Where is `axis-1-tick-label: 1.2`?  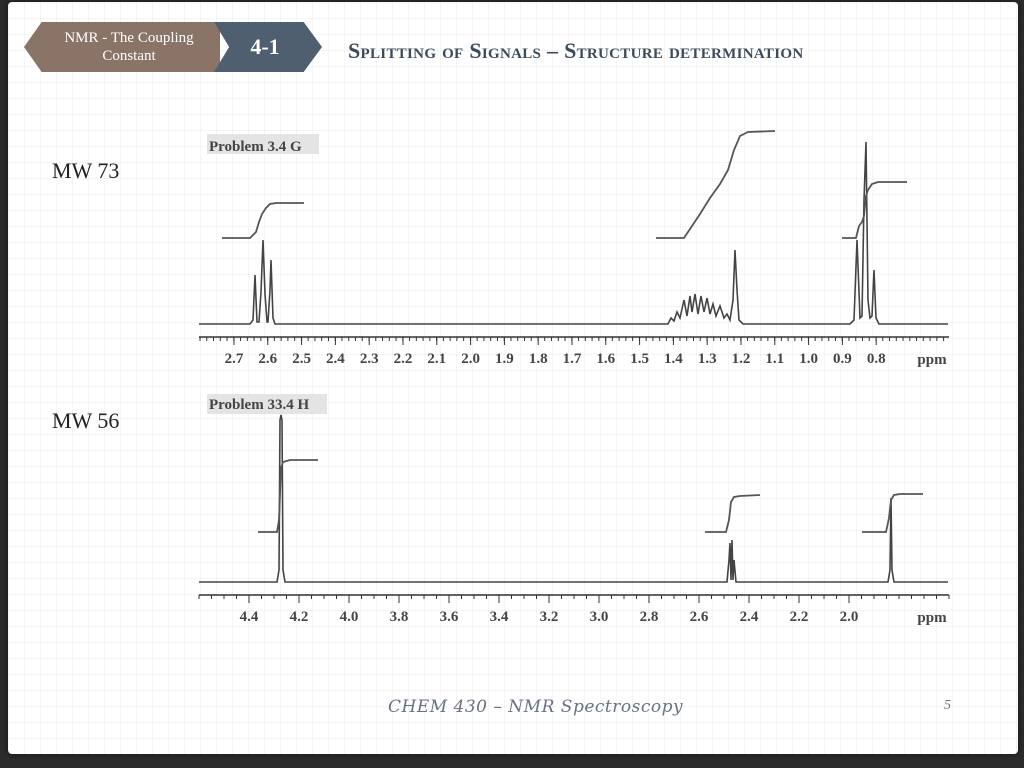 axis-1-tick-label: 1.2 is located at coordinates (741, 359).